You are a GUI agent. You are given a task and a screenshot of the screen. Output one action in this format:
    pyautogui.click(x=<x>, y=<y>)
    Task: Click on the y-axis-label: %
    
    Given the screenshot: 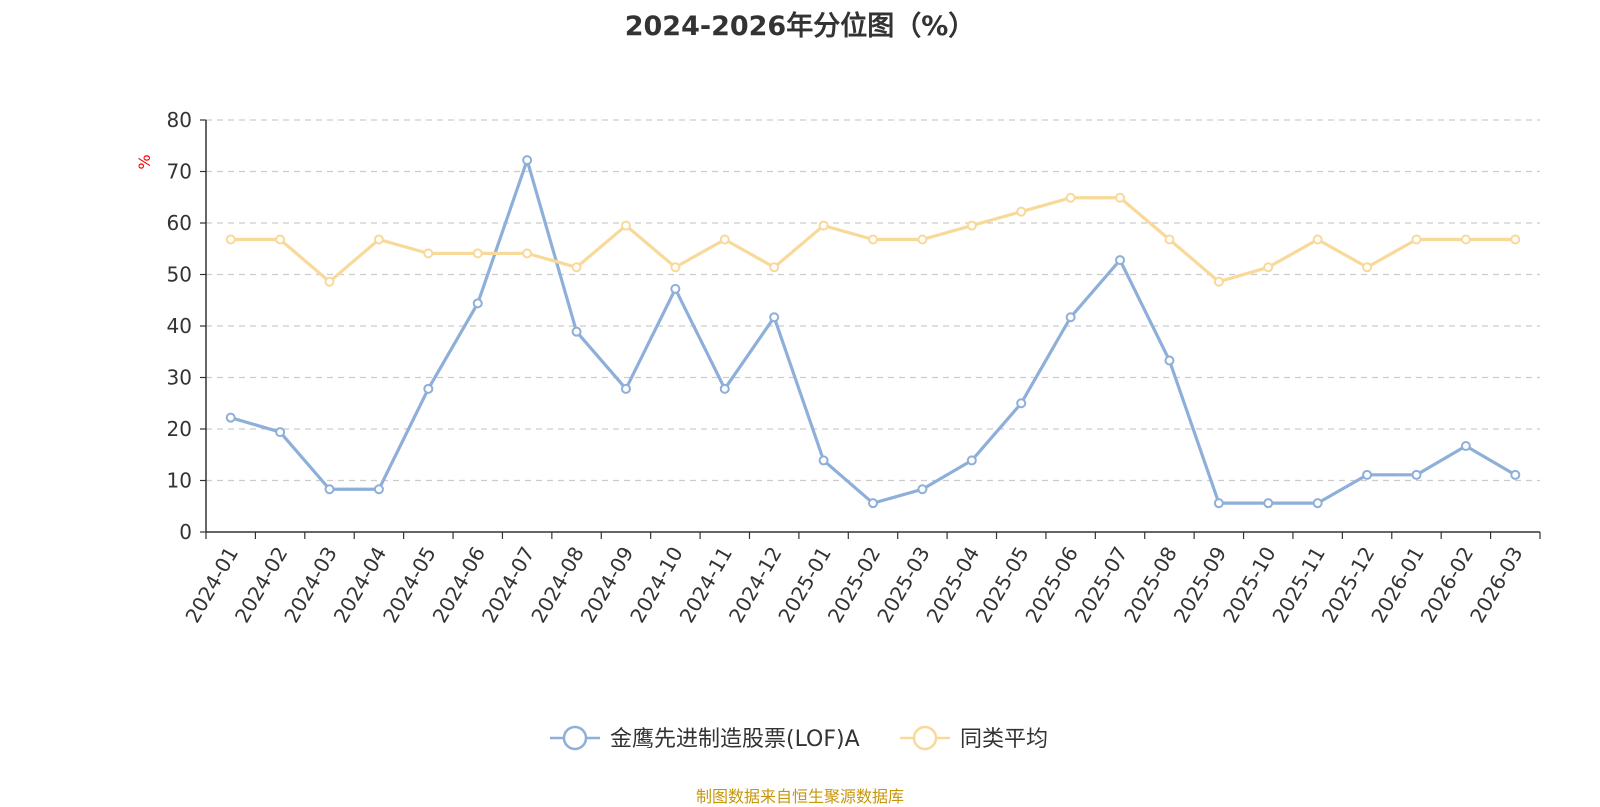 What is the action you would take?
    pyautogui.click(x=144, y=161)
    